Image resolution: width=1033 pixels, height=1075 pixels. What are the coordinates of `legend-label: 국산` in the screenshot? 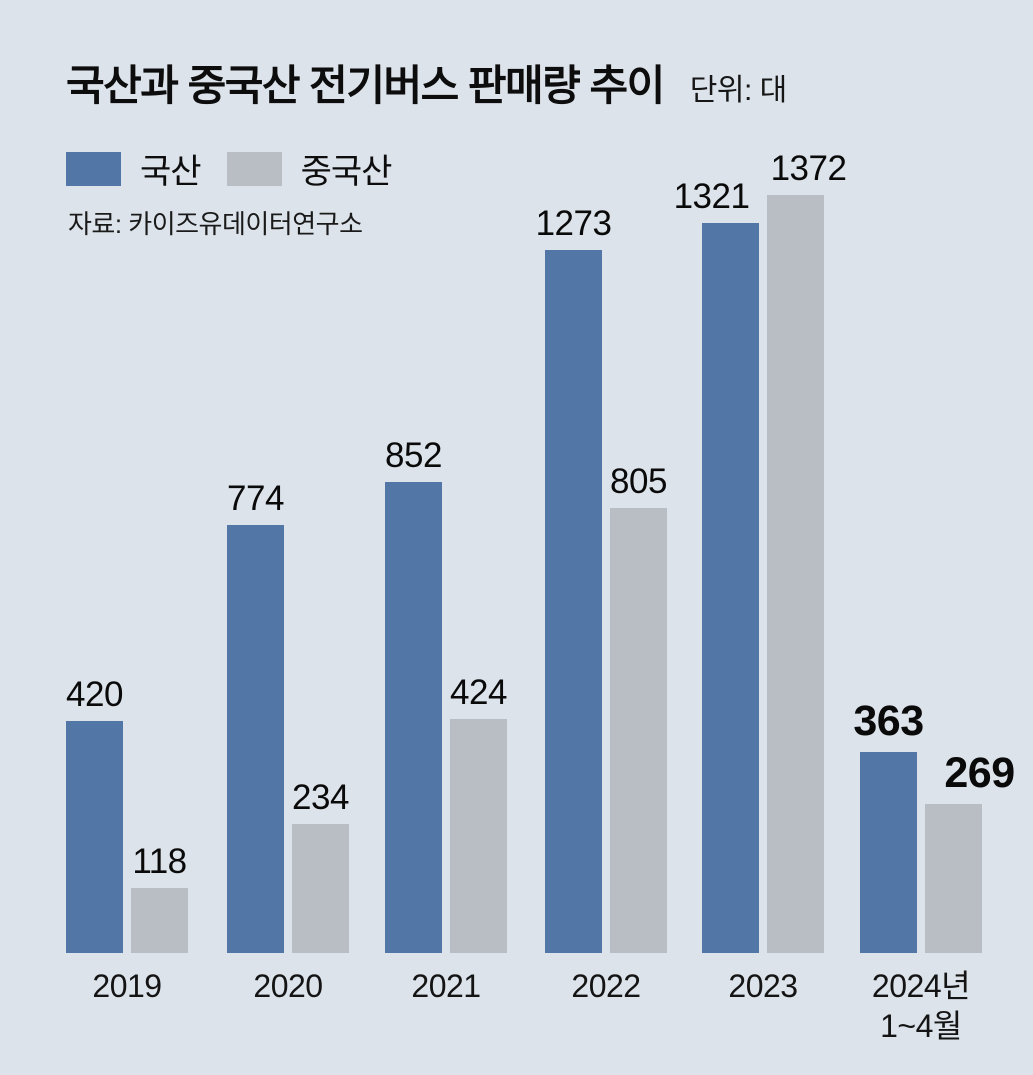 It's located at (171, 172).